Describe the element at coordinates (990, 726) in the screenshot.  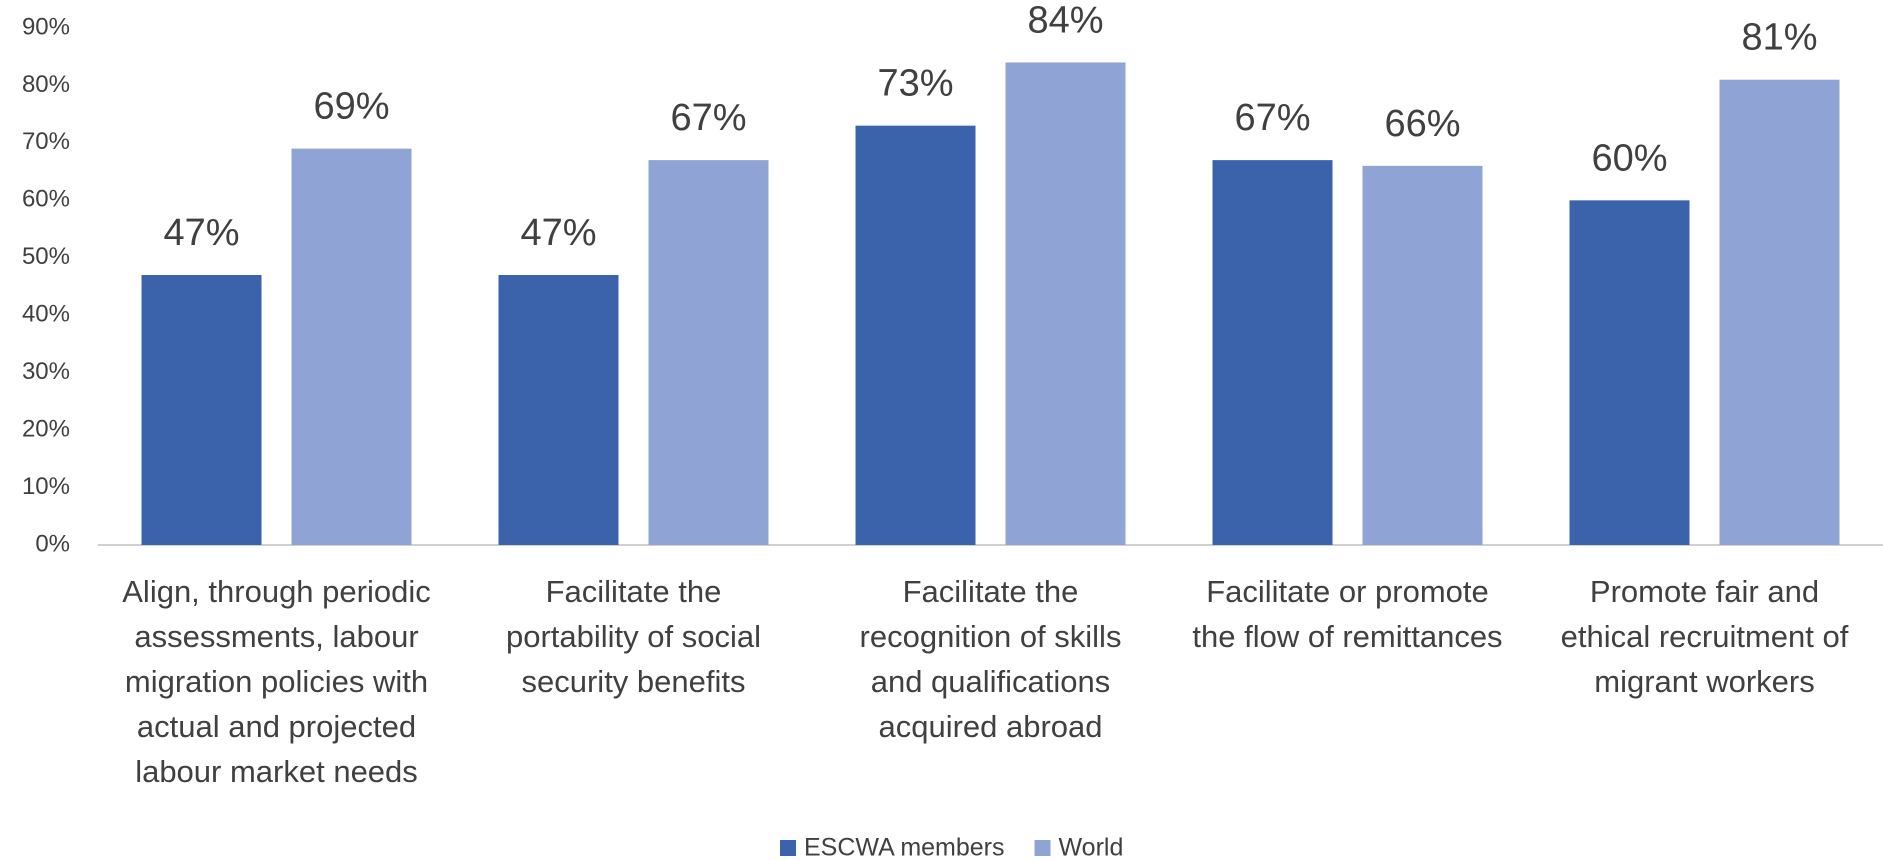
I see `x-tick-label: acquired abroad` at that location.